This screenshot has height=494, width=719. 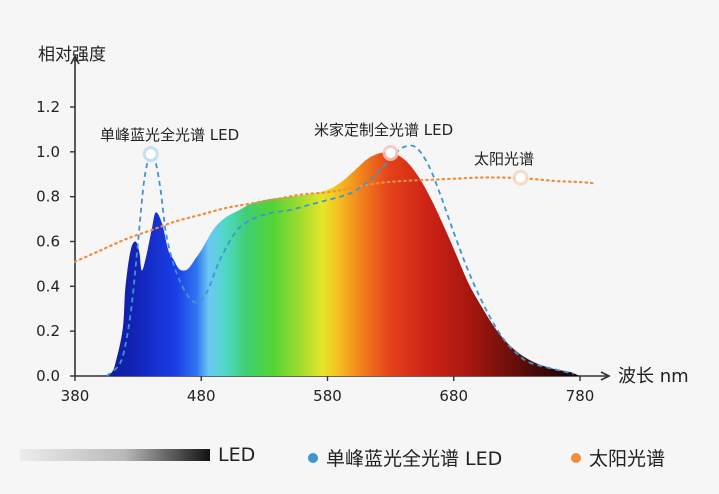 I want to click on legend-item-led: LED, so click(x=137, y=455).